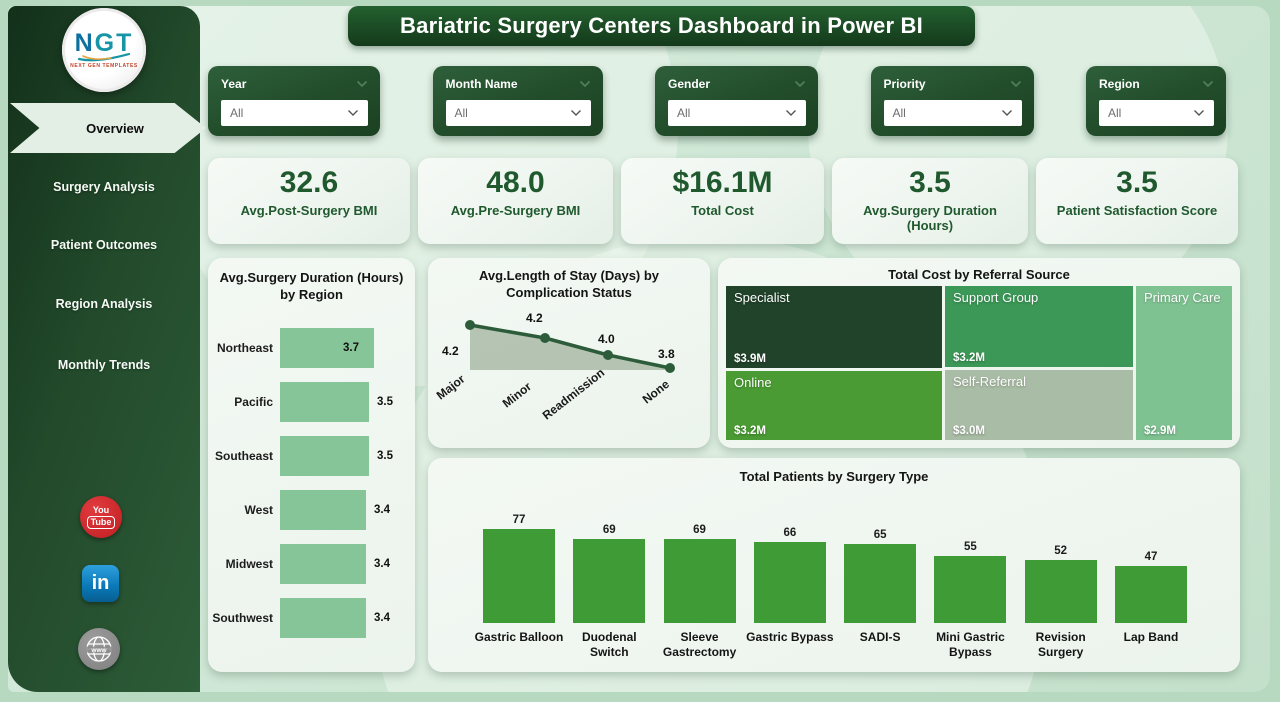 This screenshot has height=702, width=1280. Describe the element at coordinates (722, 201) in the screenshot. I see `kpi-total-cost: $16.1M Total Cost` at that location.